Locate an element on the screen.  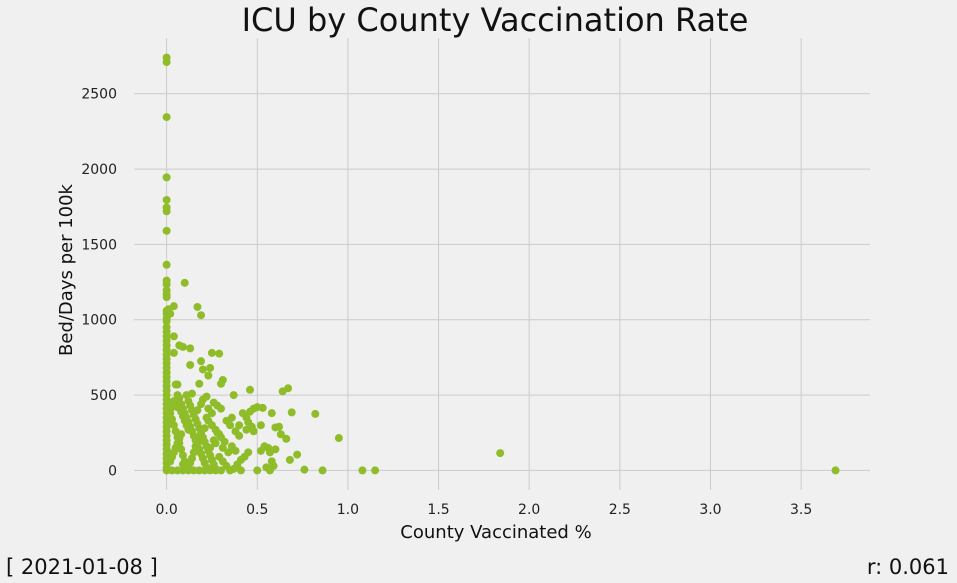
y-tick-label: 2500 is located at coordinates (99, 95).